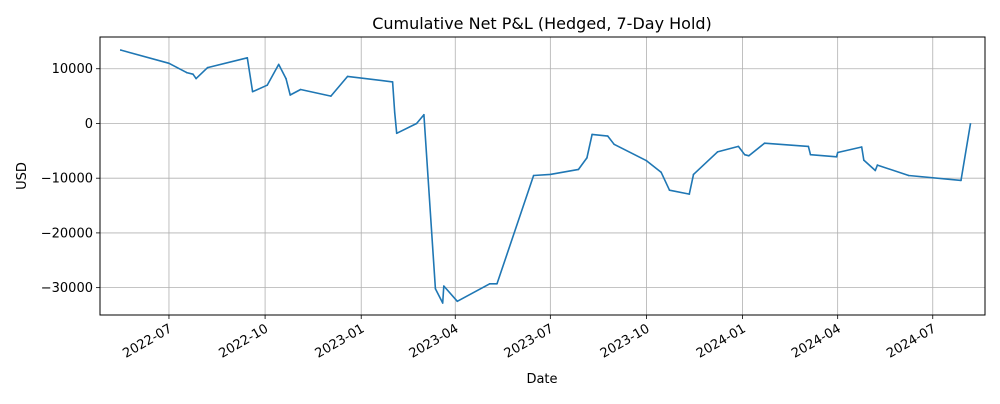 The width and height of the screenshot is (1000, 404). I want to click on y-tick-label: 10000, so click(72, 69).